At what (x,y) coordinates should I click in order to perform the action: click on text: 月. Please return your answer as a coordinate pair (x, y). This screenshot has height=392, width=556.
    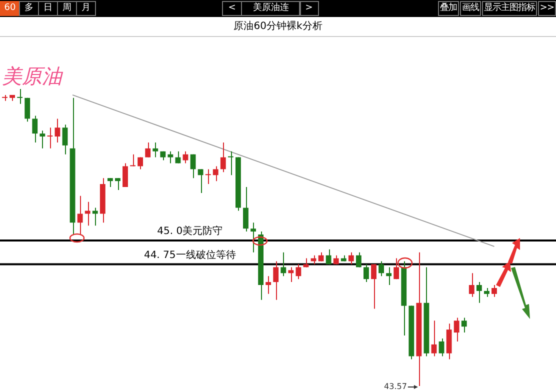
    Looking at the image, I should click on (86, 8).